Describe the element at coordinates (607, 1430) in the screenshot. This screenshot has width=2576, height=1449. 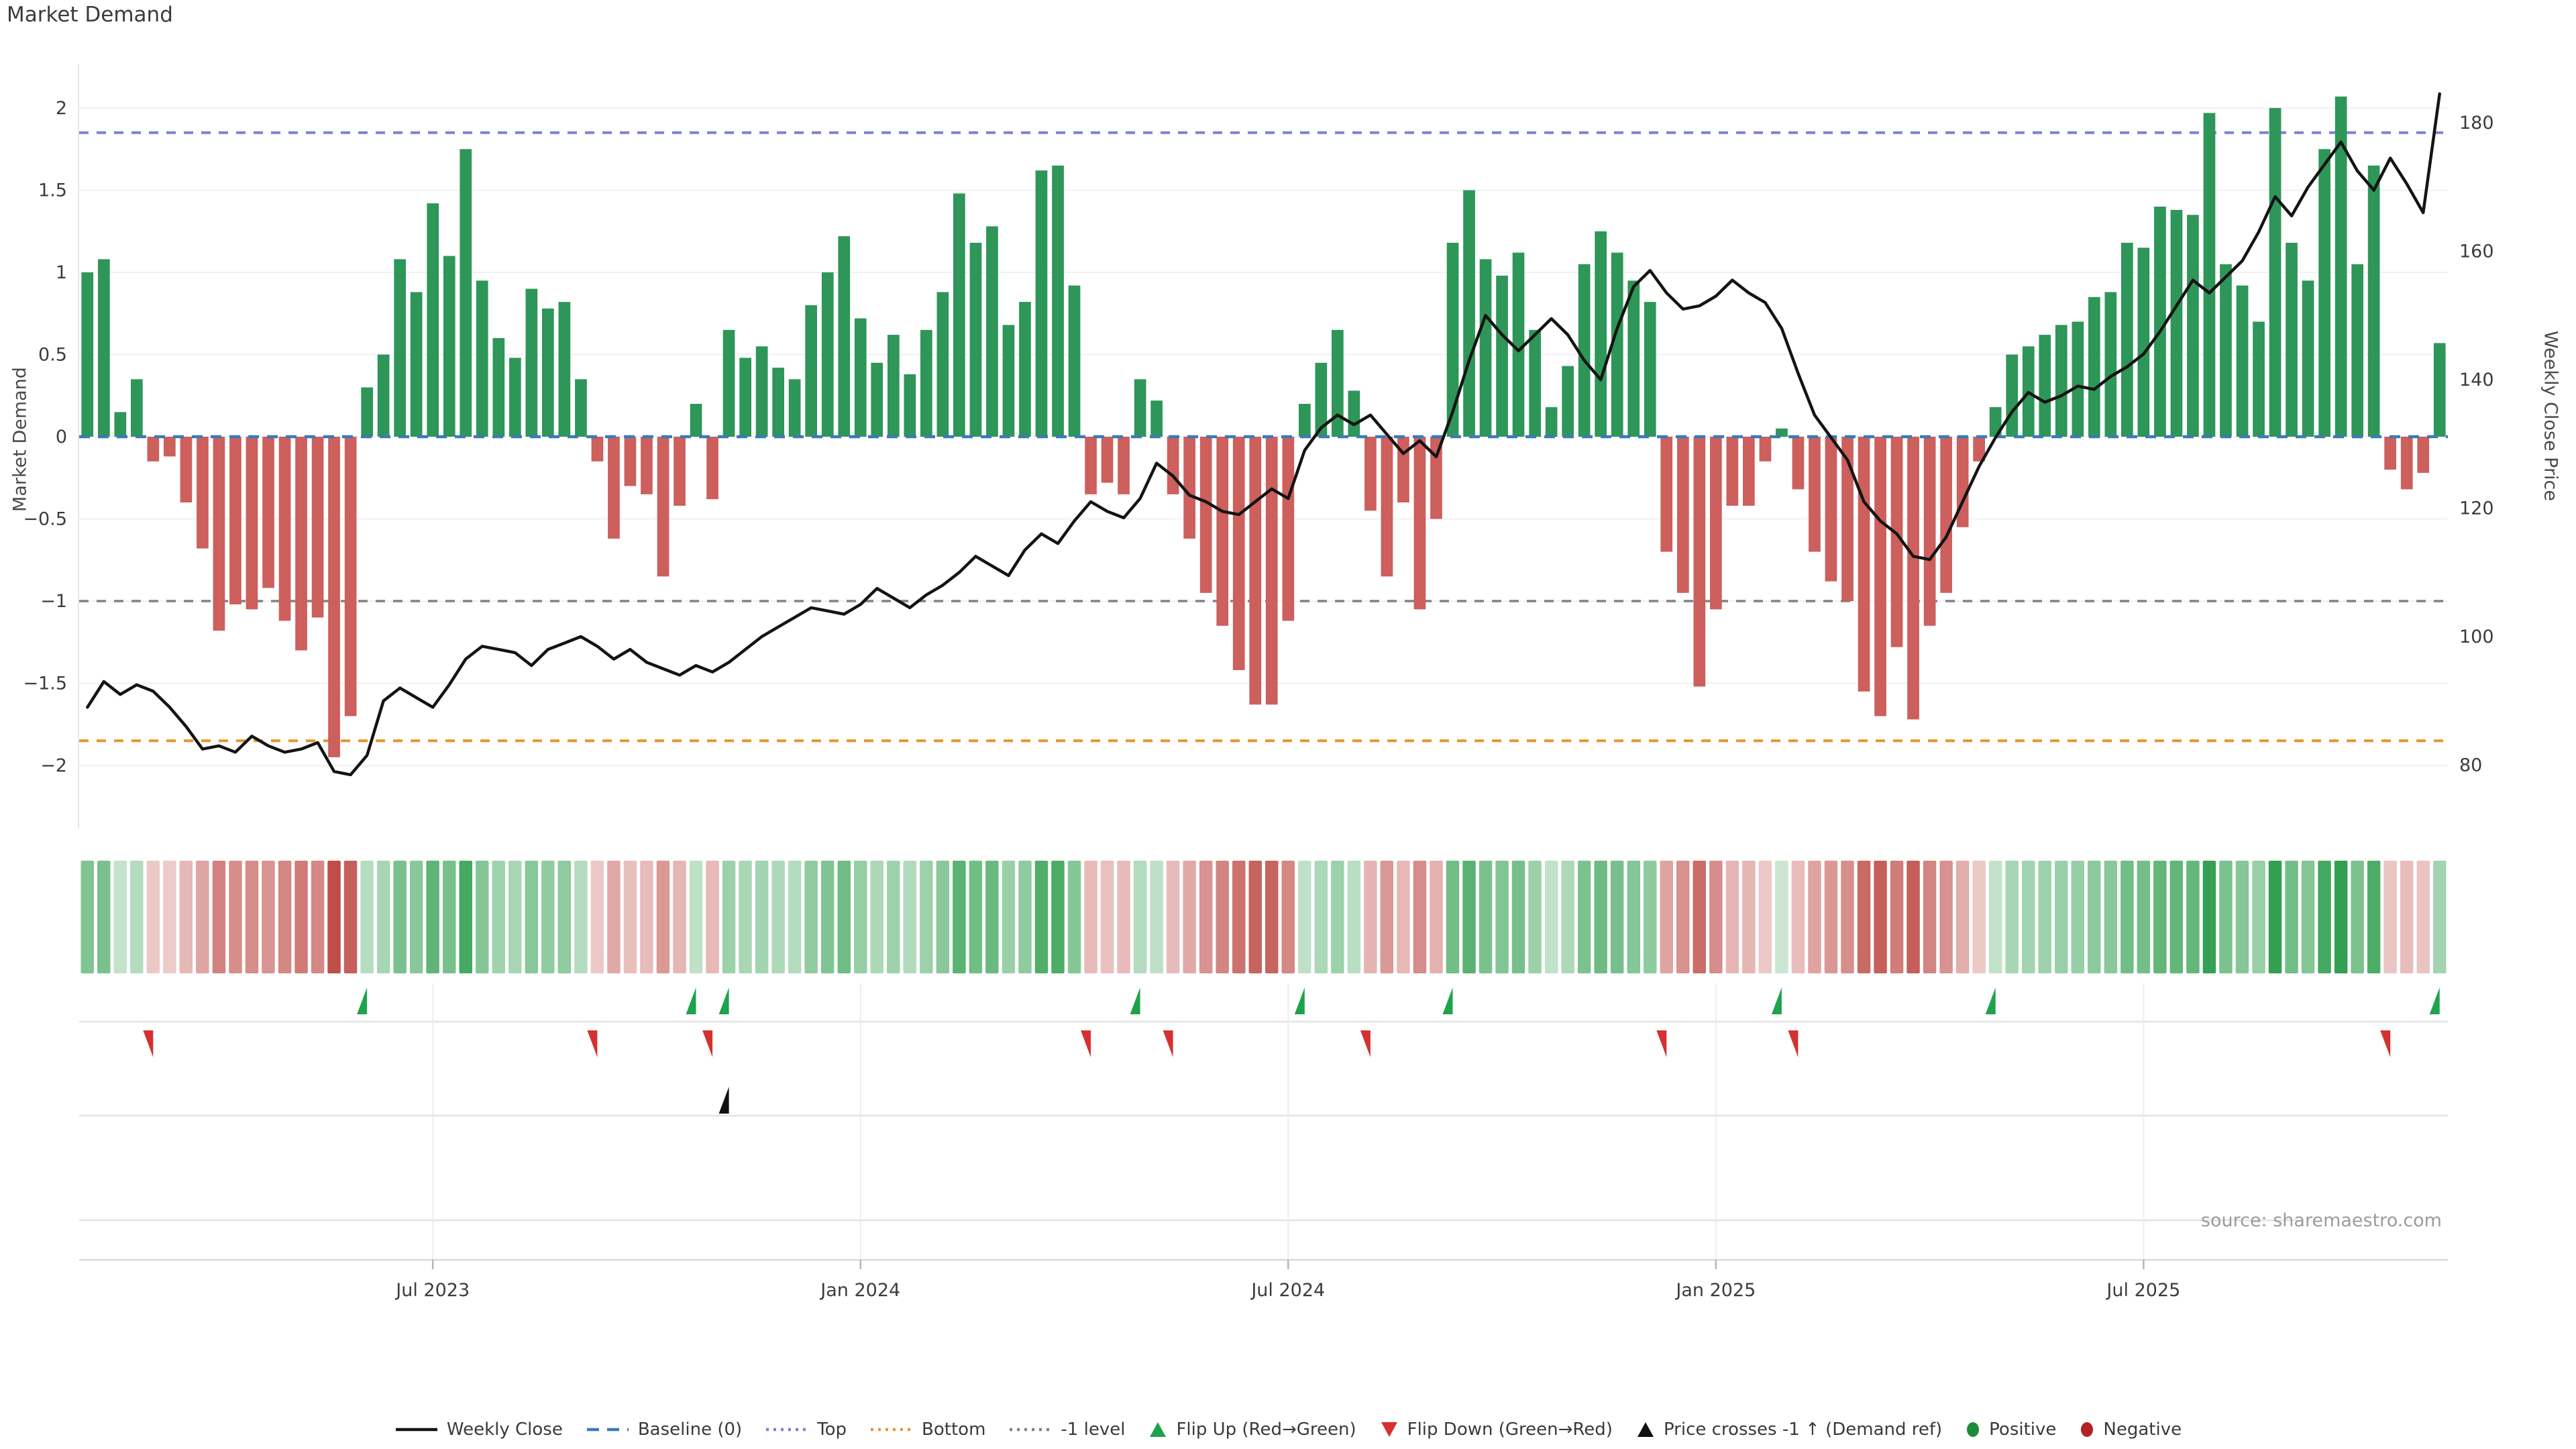
I see `legend-dashed-icon` at that location.